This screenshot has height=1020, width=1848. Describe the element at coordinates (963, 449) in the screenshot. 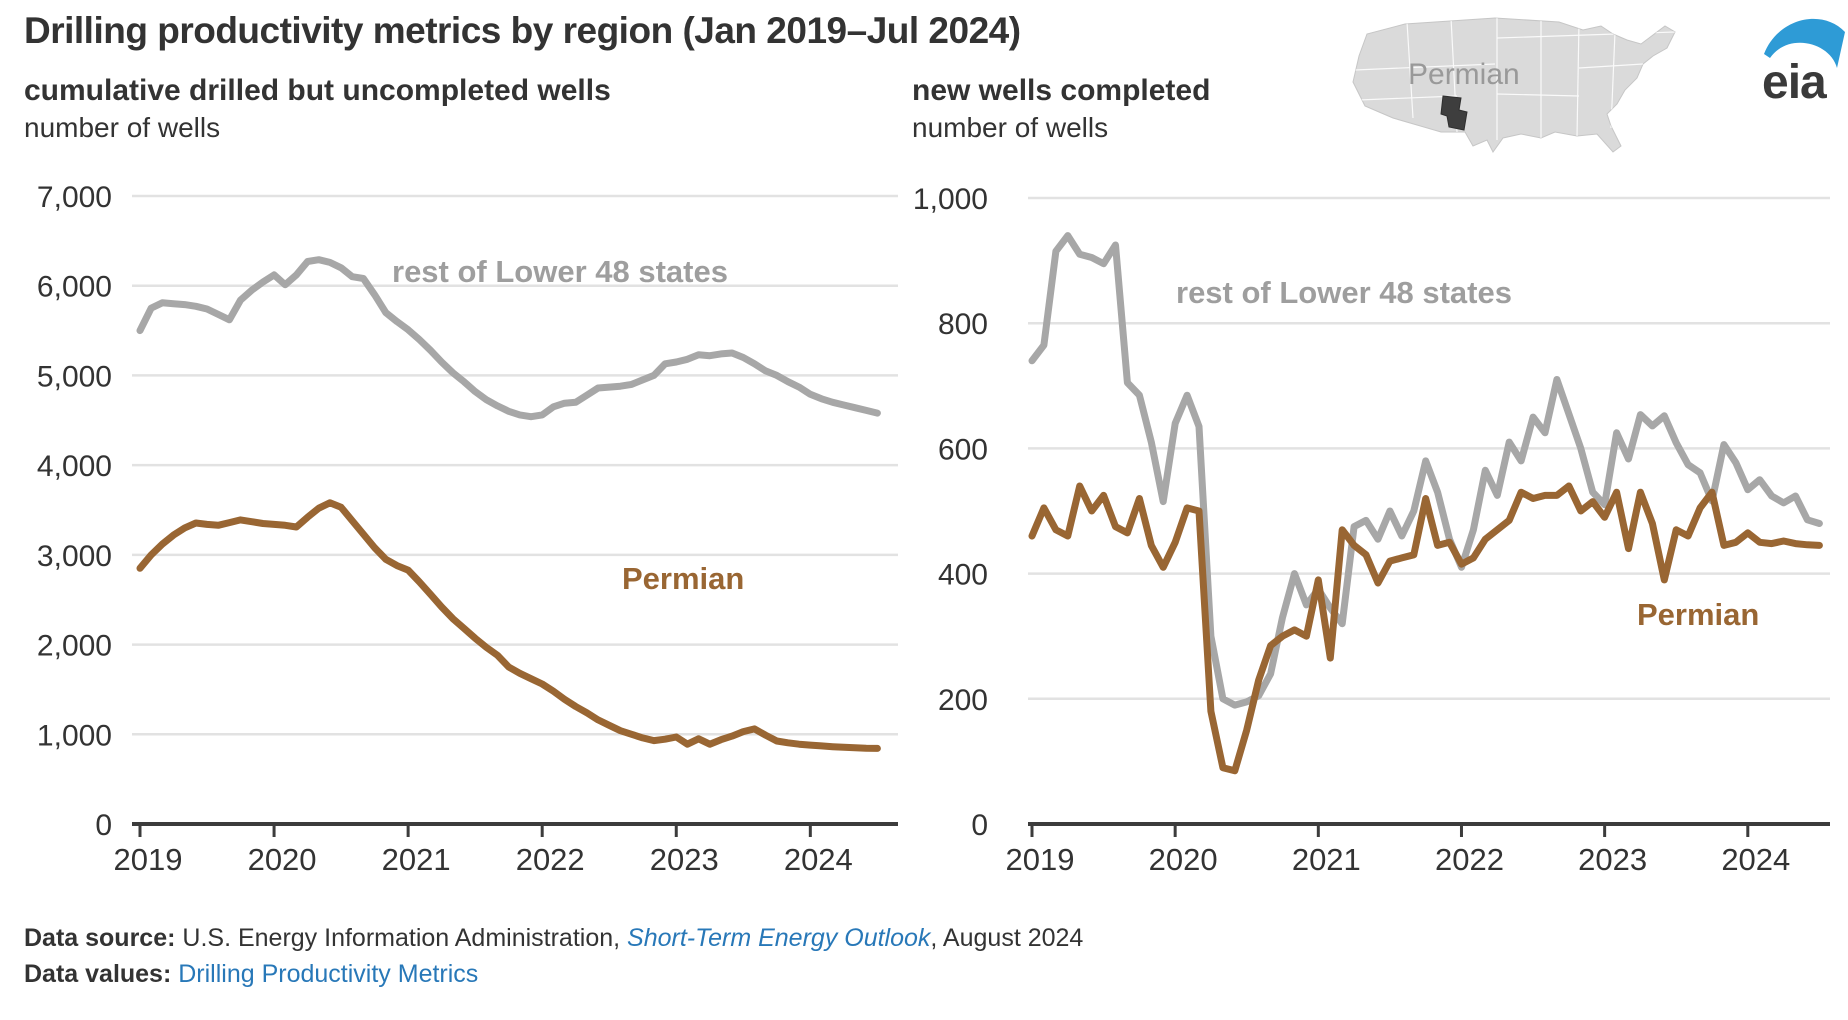

I see `y-tick-label: 600` at that location.